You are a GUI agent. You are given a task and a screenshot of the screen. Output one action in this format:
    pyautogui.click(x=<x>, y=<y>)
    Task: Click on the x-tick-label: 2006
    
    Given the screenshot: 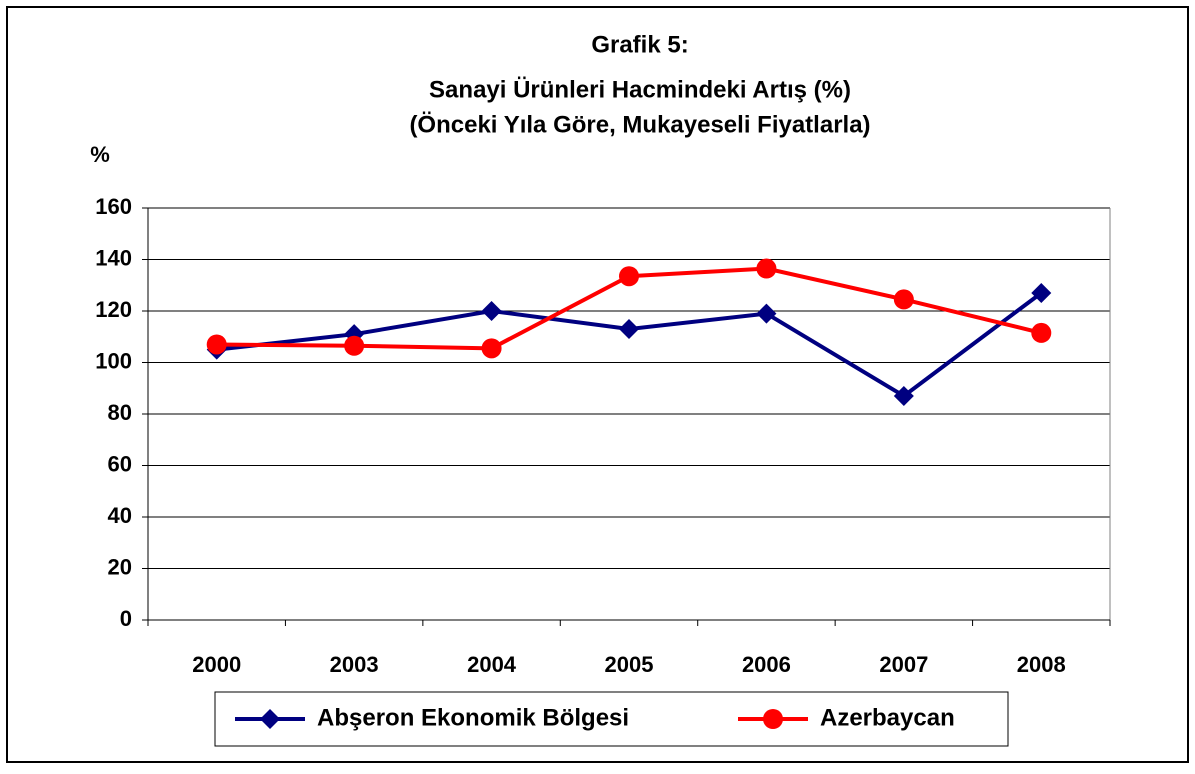 What is the action you would take?
    pyautogui.click(x=766, y=664)
    